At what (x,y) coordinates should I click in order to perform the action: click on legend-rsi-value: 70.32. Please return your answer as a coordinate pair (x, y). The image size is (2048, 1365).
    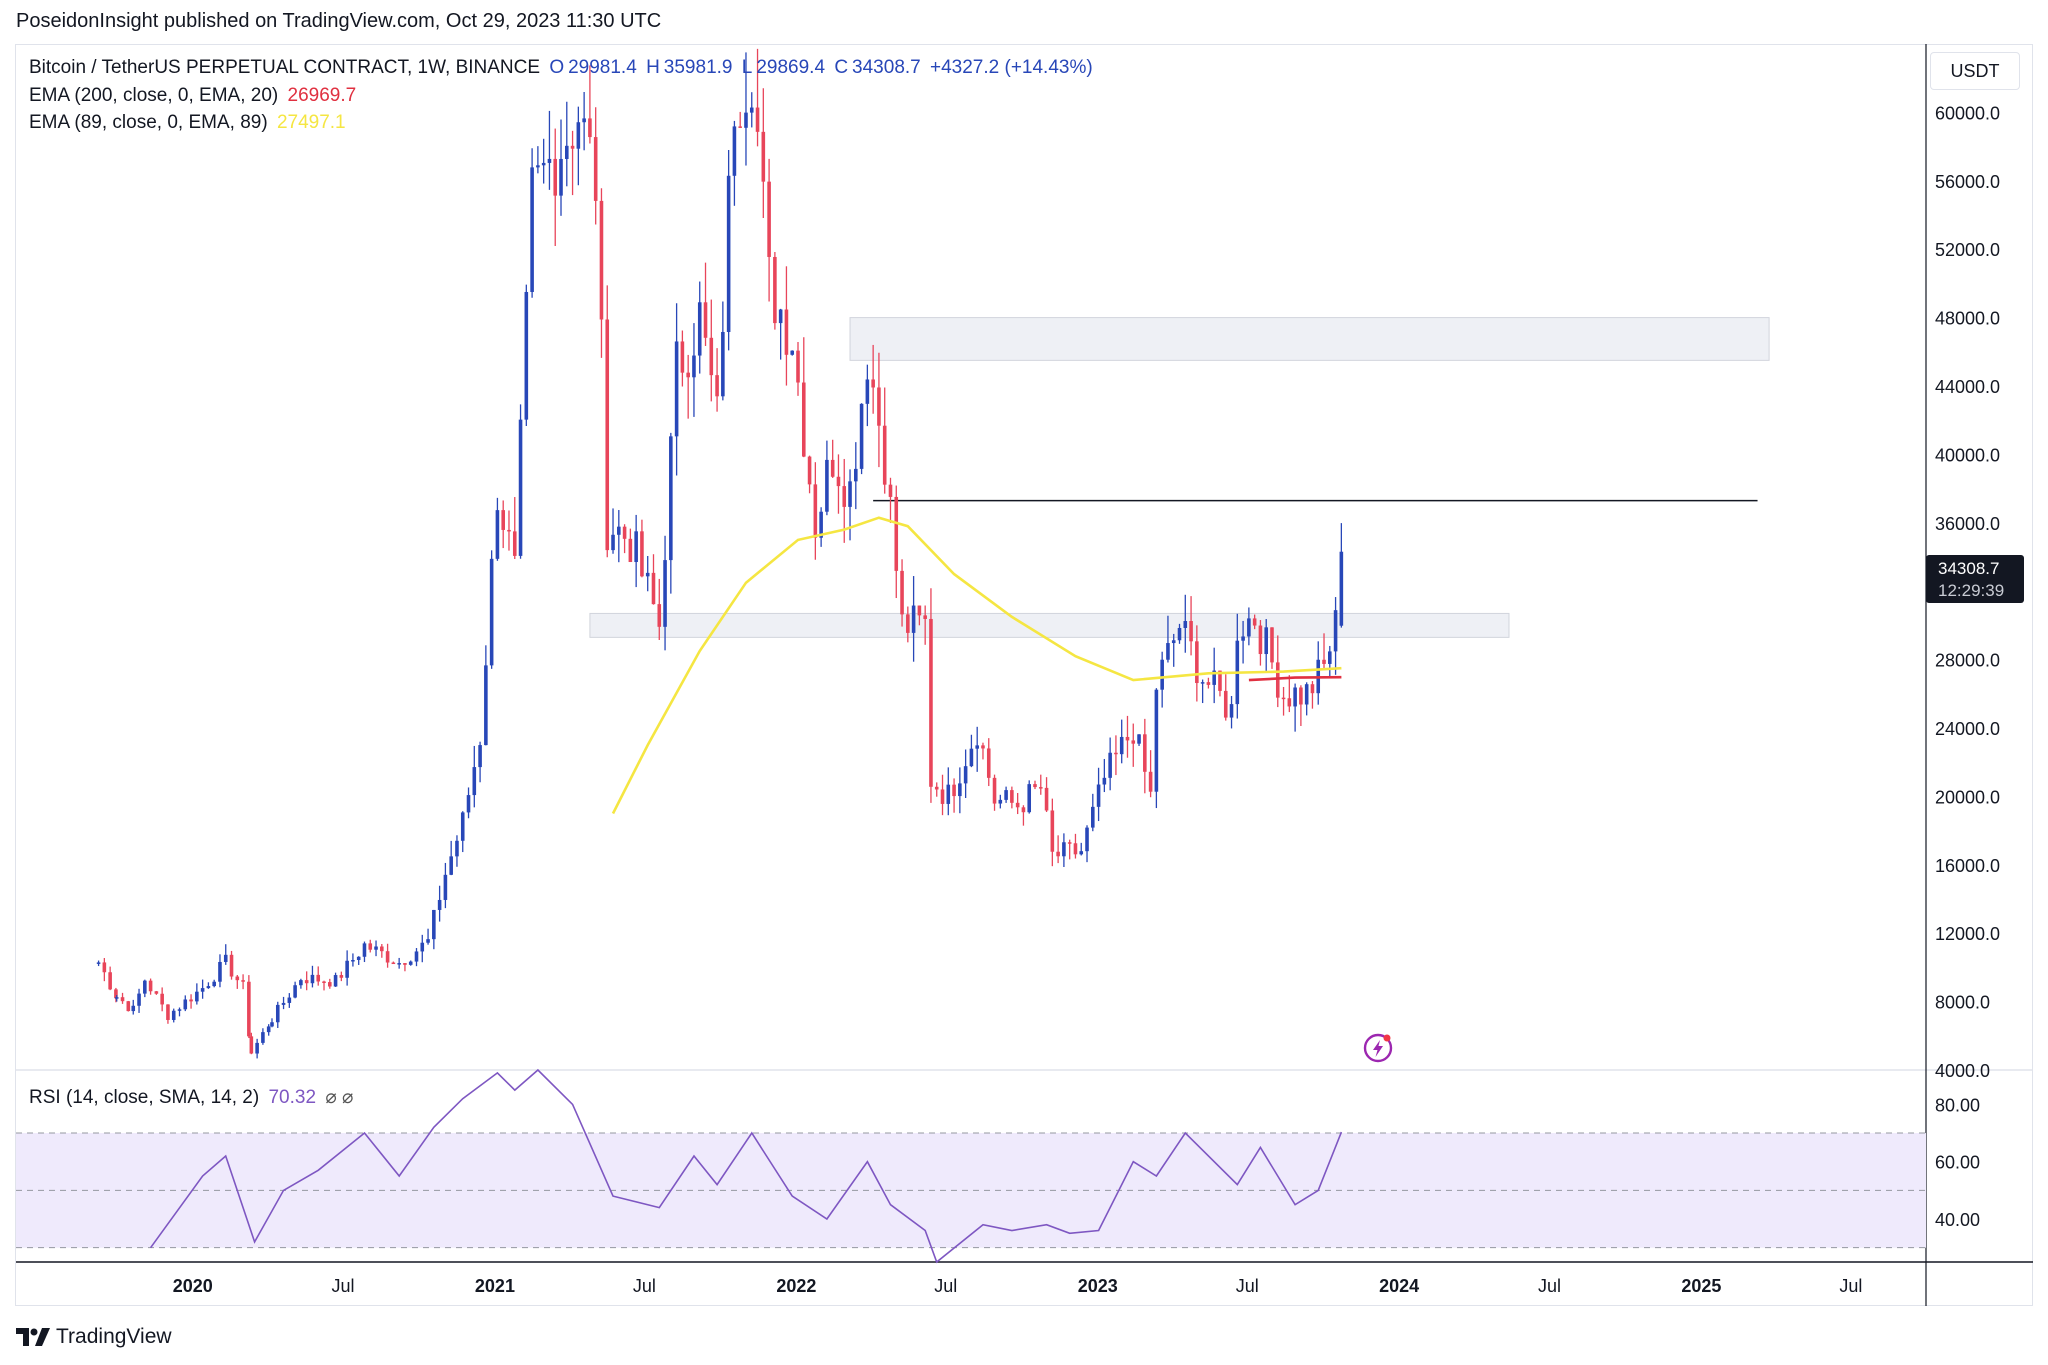
    Looking at the image, I should click on (292, 1097).